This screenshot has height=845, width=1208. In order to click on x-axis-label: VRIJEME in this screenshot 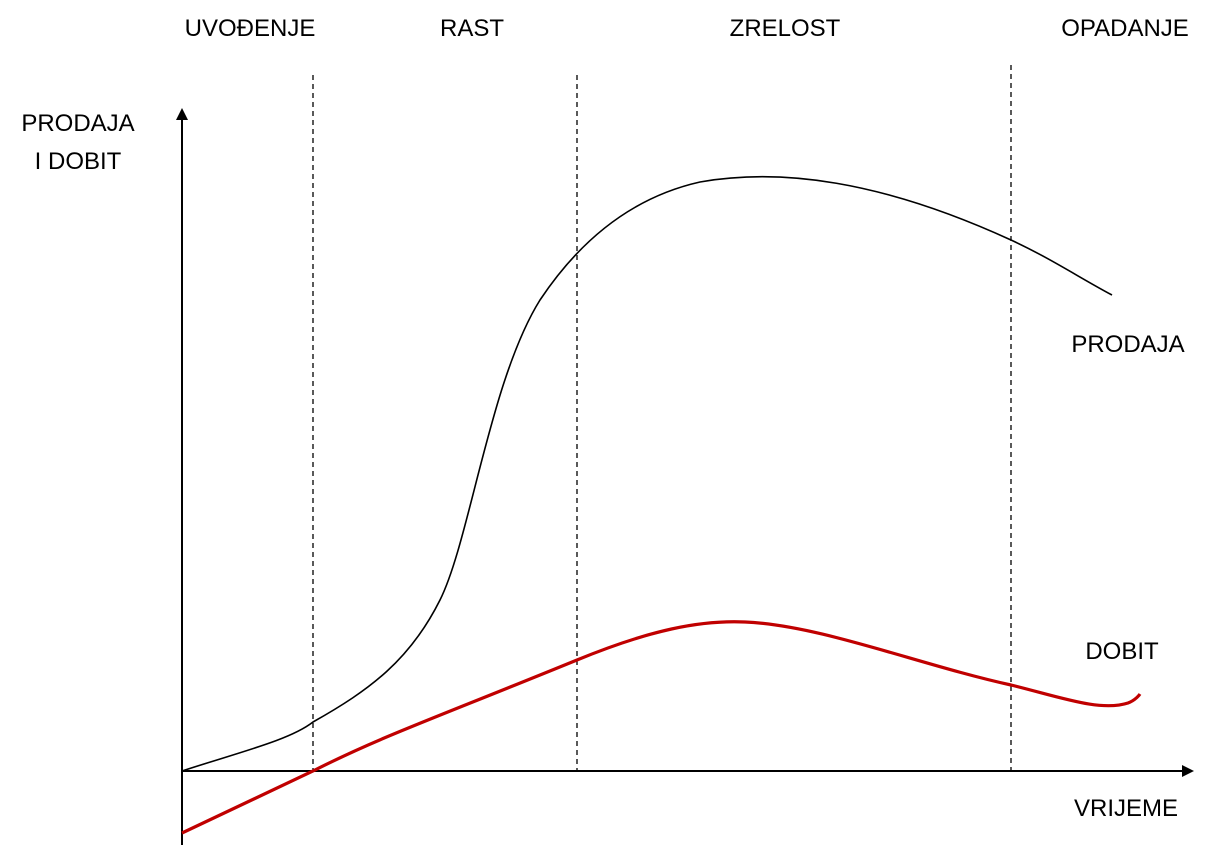, I will do `click(1126, 808)`.